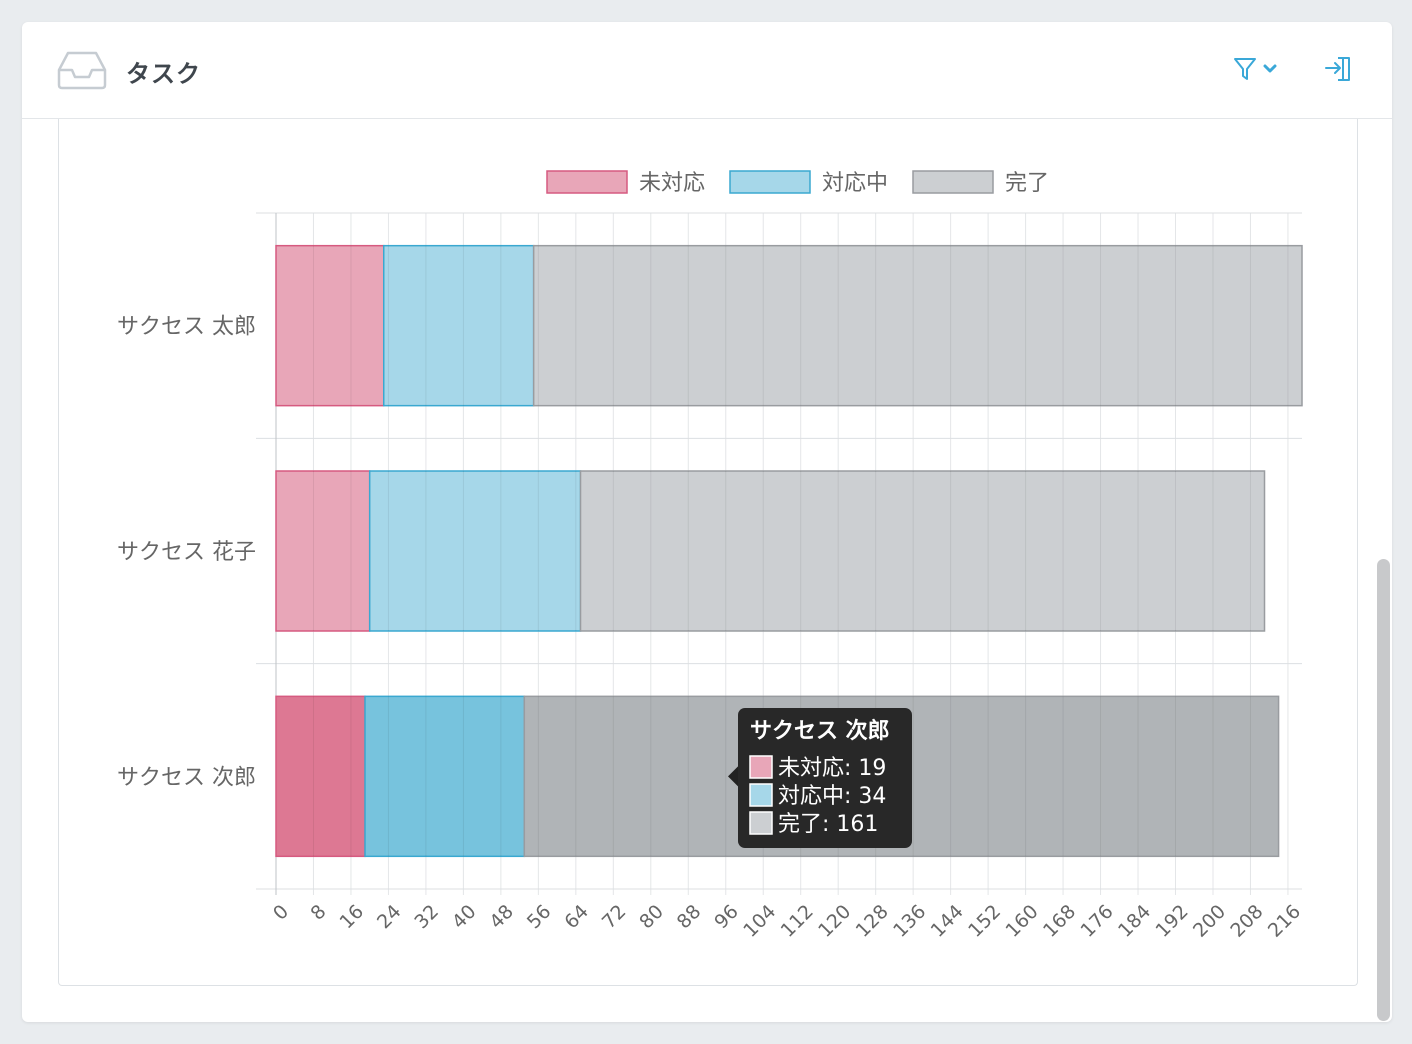 The height and width of the screenshot is (1044, 1412). What do you see at coordinates (576, 917) in the screenshot?
I see `x-tick-label: 64` at bounding box center [576, 917].